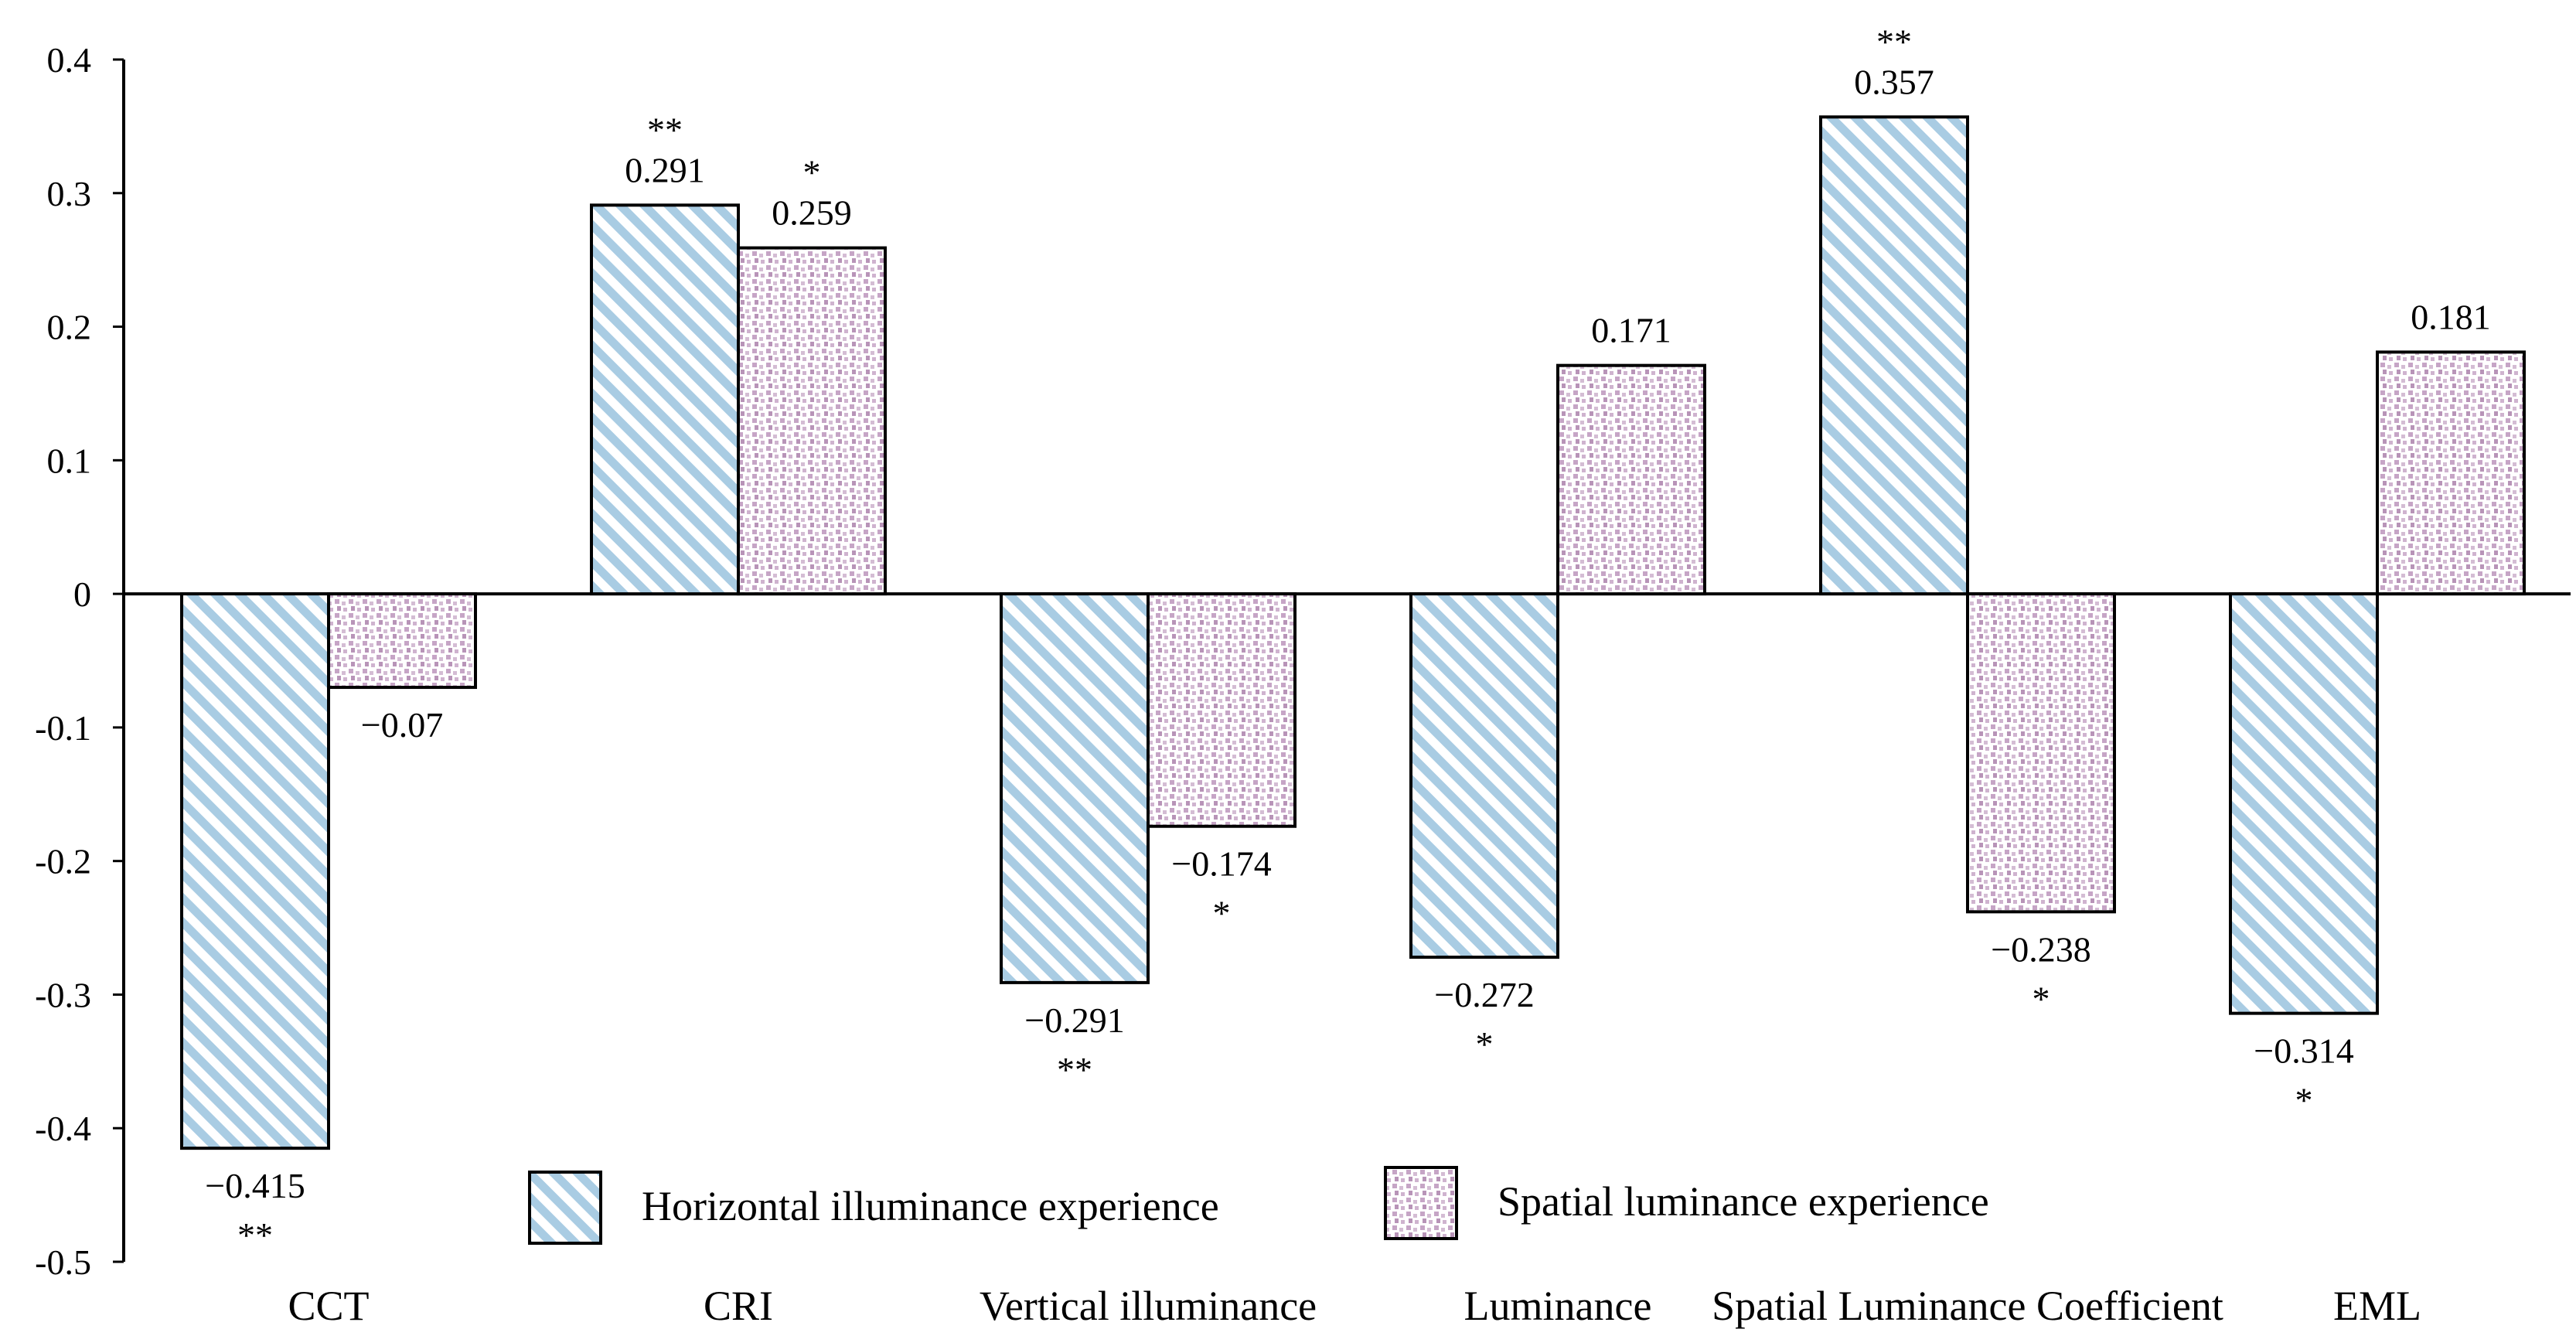 The width and height of the screenshot is (2576, 1336). What do you see at coordinates (1484, 775) in the screenshot?
I see `bar-horizontal-illuminance-experience-luminance` at bounding box center [1484, 775].